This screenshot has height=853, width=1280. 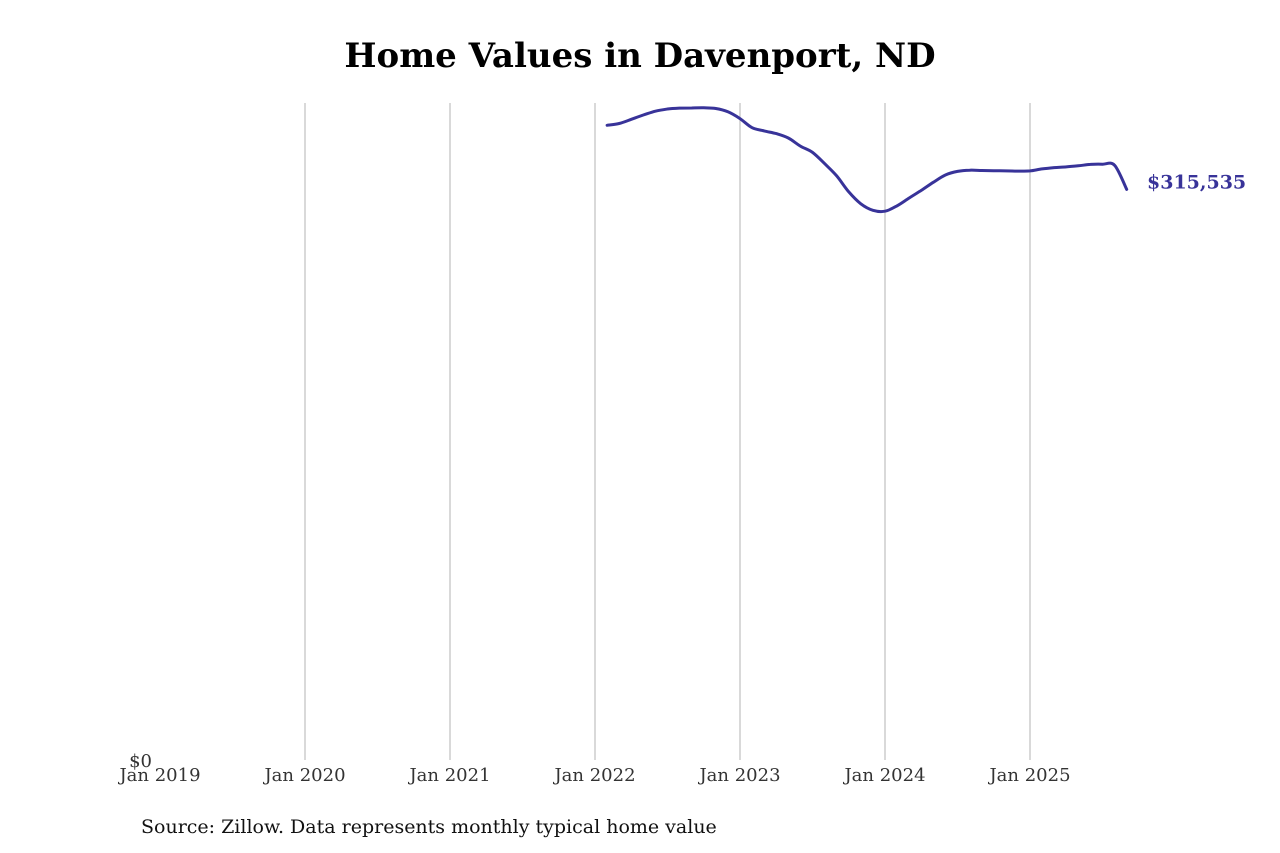 What do you see at coordinates (1196, 182) in the screenshot?
I see `end-value-label: $315,535` at bounding box center [1196, 182].